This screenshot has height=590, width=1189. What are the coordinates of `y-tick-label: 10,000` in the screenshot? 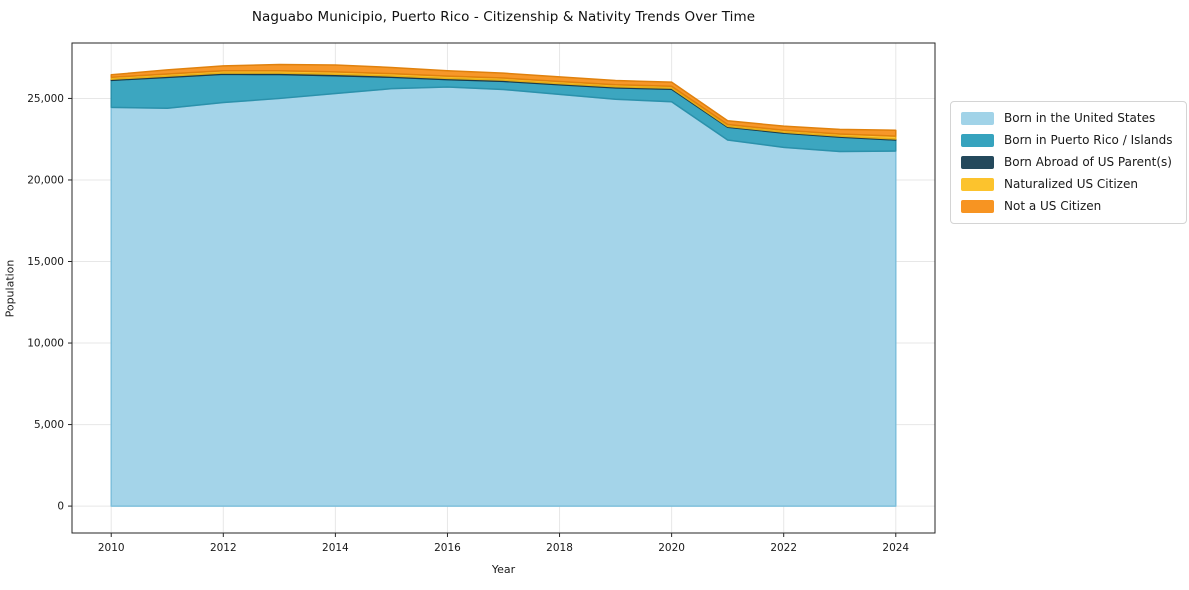 It's located at (45, 344).